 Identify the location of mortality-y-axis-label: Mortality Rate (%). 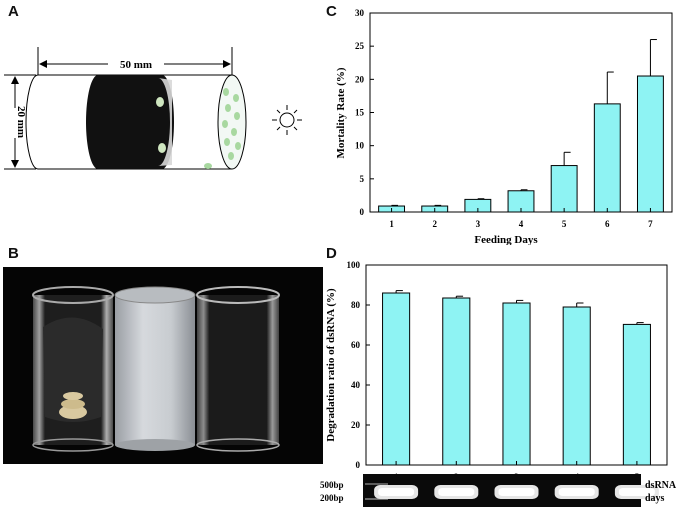
(341, 112).